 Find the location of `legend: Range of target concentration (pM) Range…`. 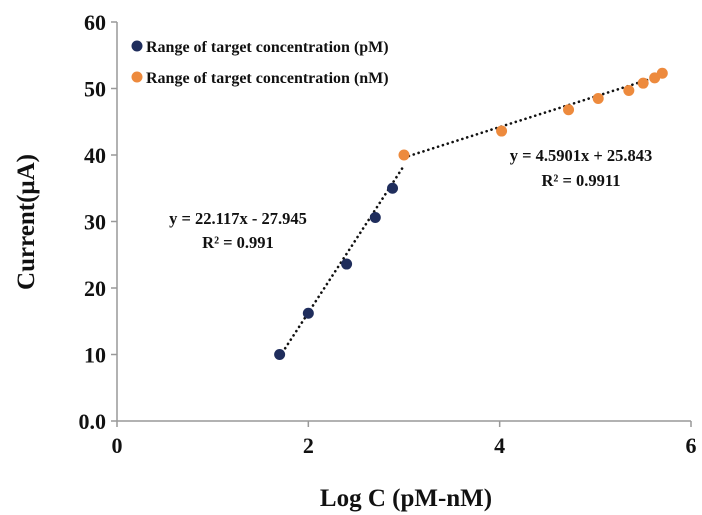

legend: Range of target concentration (pM) Range… is located at coordinates (260, 63).